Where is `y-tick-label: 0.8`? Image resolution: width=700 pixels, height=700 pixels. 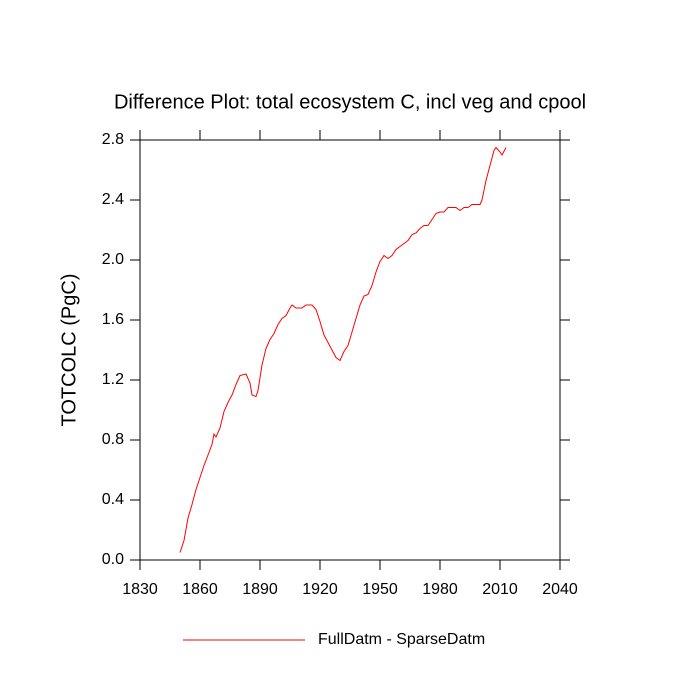
y-tick-label: 0.8 is located at coordinates (113, 439).